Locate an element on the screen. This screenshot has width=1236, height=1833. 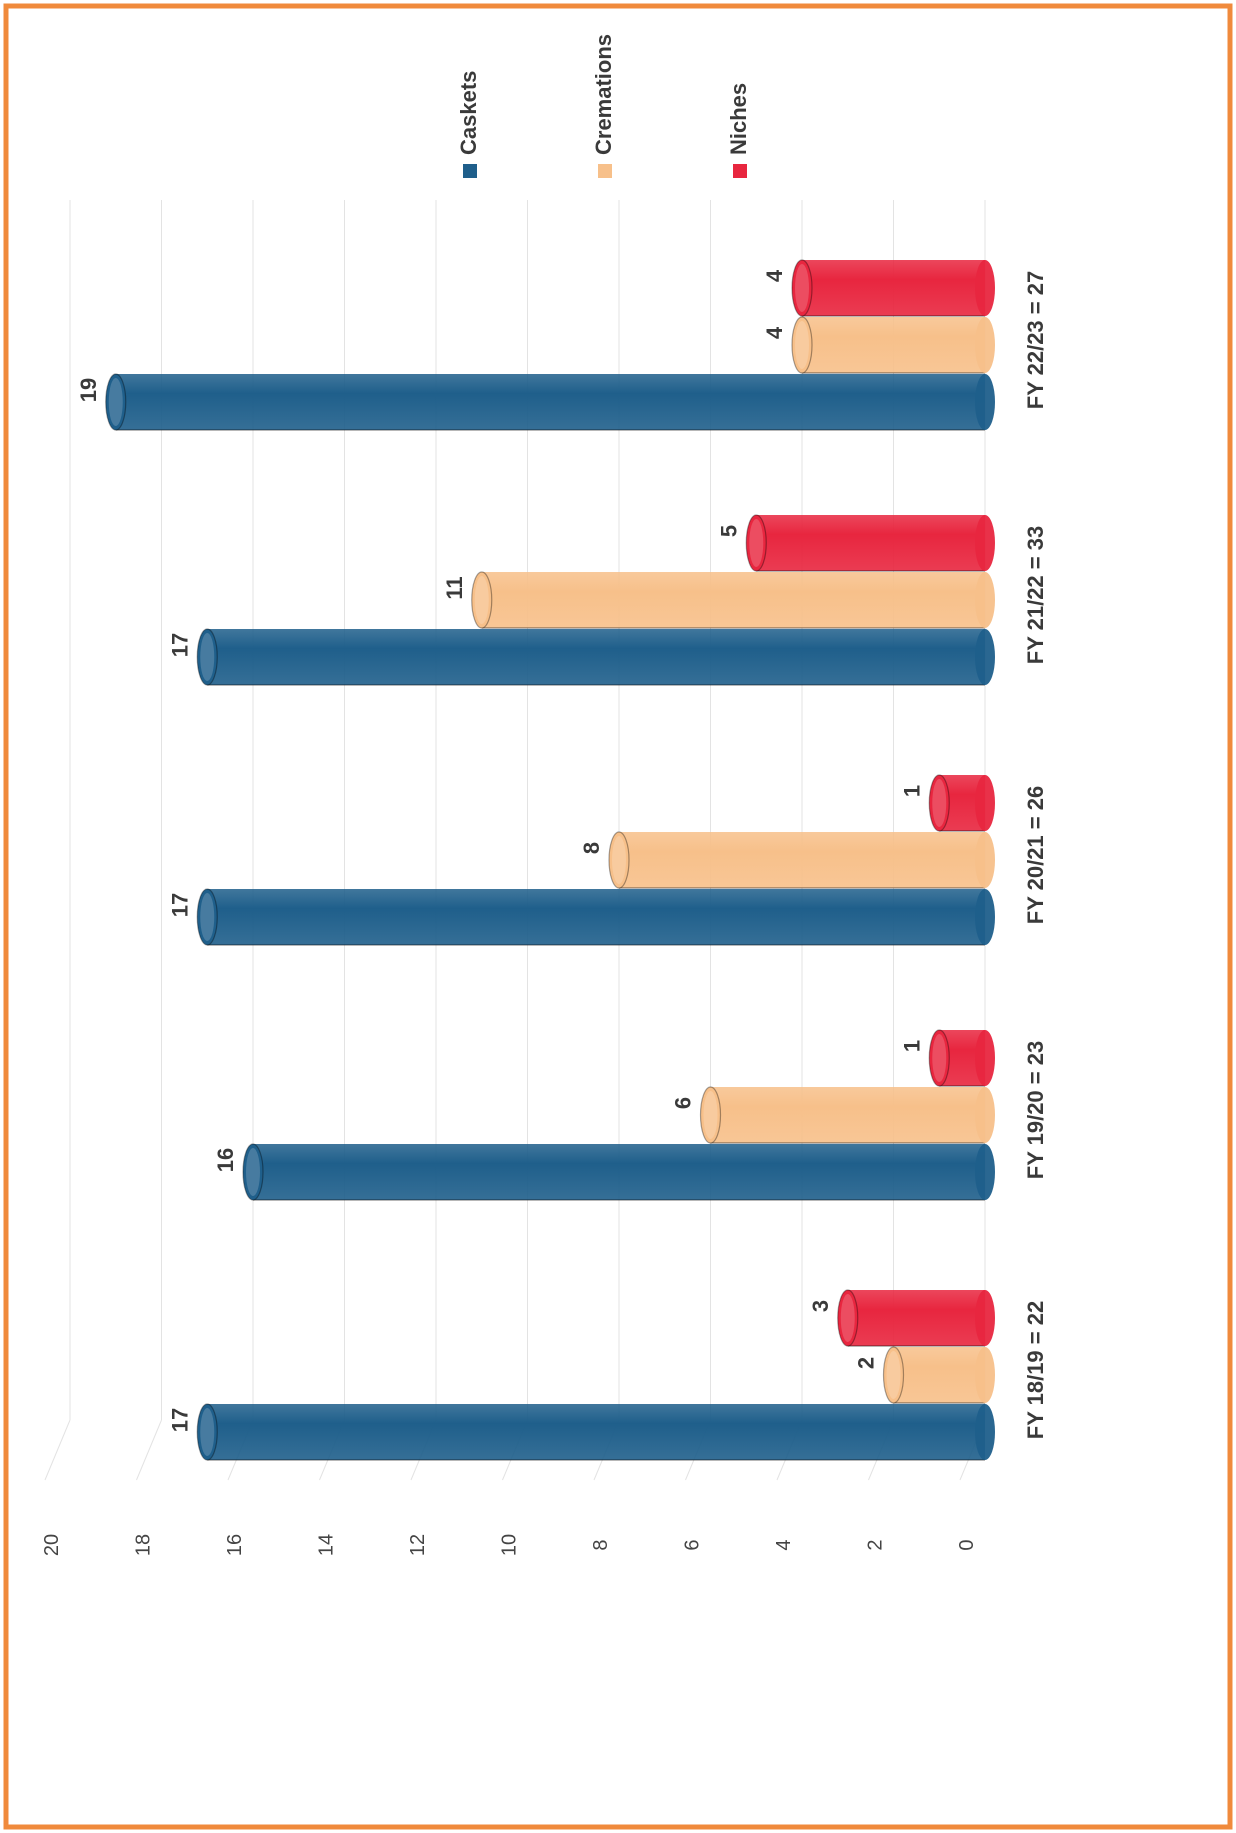
data-label-niches-fy-19-20-23: 1 is located at coordinates (911, 1046).